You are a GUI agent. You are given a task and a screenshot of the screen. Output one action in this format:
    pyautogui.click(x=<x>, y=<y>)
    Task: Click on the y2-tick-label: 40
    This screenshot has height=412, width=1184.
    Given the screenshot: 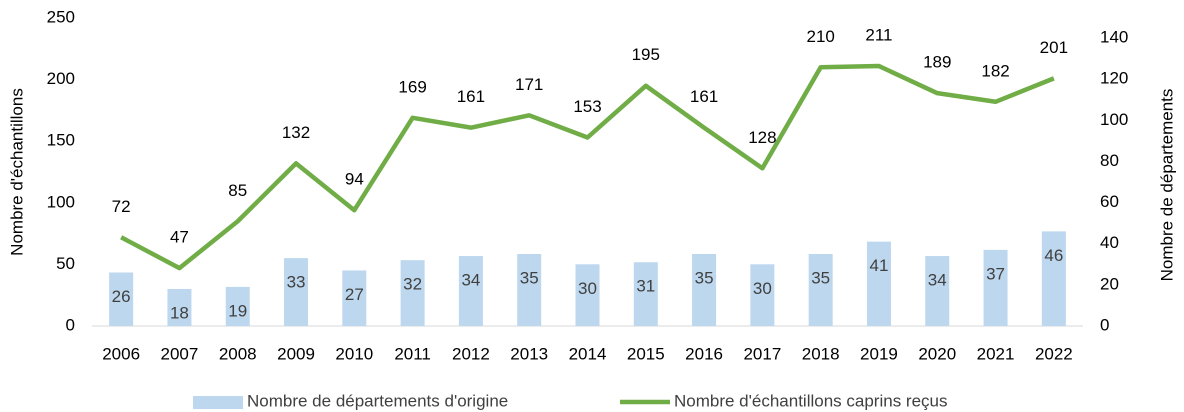 What is the action you would take?
    pyautogui.click(x=1109, y=242)
    